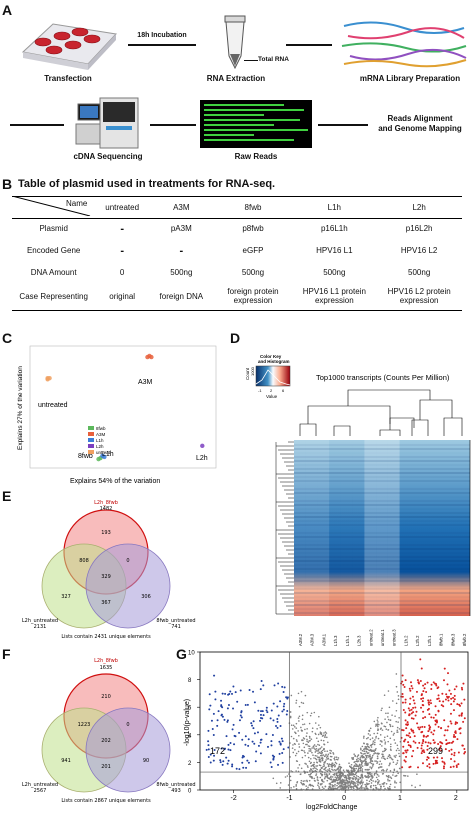 The height and width of the screenshot is (814, 474). I want to click on table-diagonal-line, so click(51, 206).